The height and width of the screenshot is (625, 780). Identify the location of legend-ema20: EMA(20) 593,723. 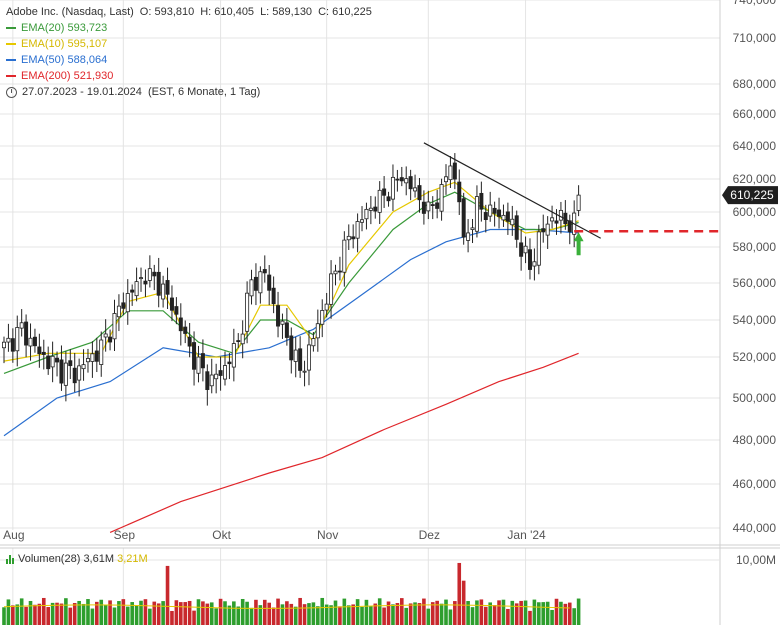
(192, 28).